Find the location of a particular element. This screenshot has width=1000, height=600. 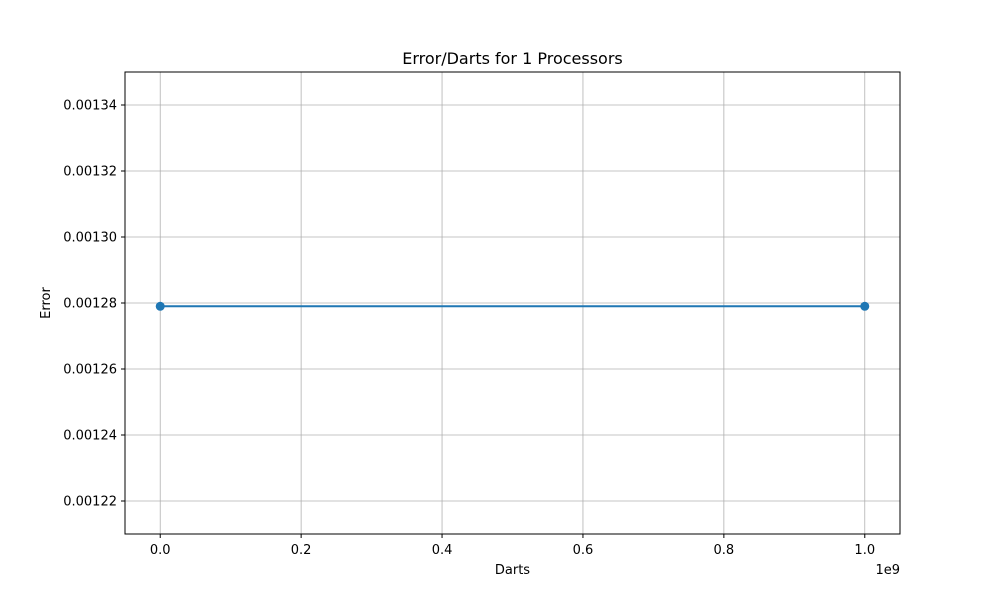

x-tick-label: 0.6 is located at coordinates (583, 550).